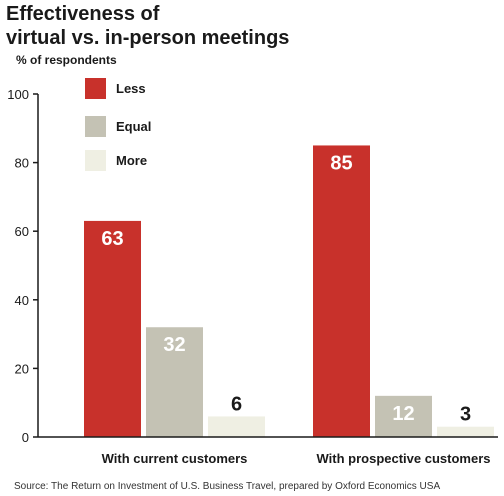 This screenshot has width=504, height=496. What do you see at coordinates (131, 88) in the screenshot?
I see `legend-label-less: Less` at bounding box center [131, 88].